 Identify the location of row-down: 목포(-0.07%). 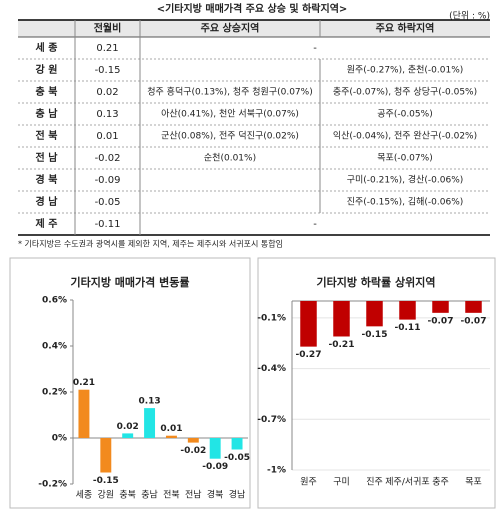
(404, 158).